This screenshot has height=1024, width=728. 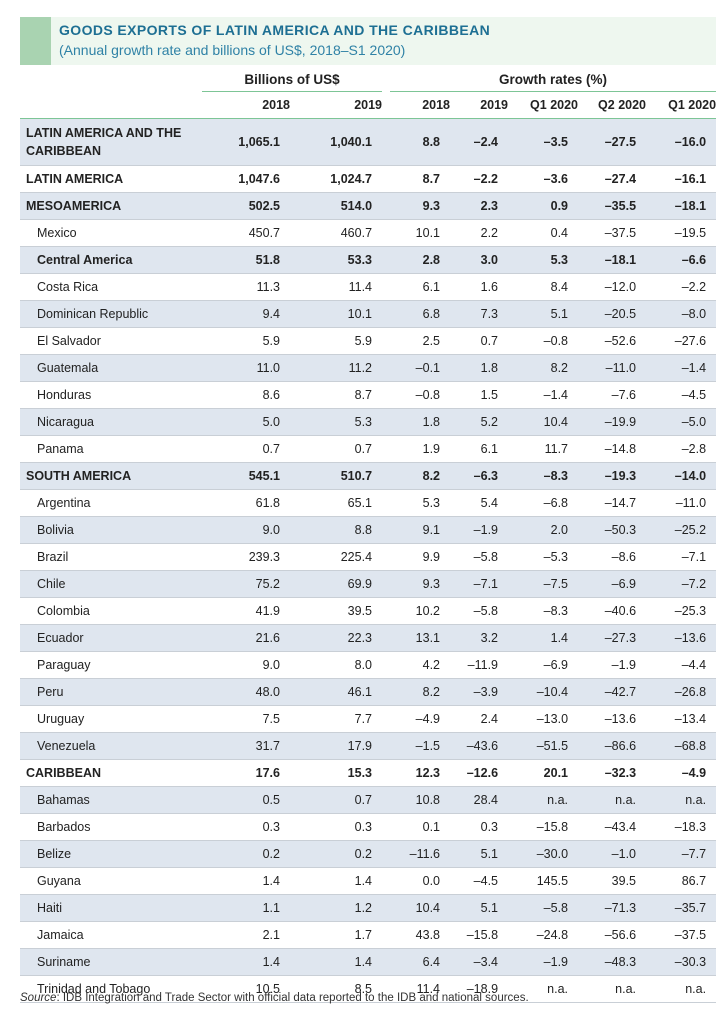 I want to click on growth-cell: 28.4, so click(x=479, y=800).